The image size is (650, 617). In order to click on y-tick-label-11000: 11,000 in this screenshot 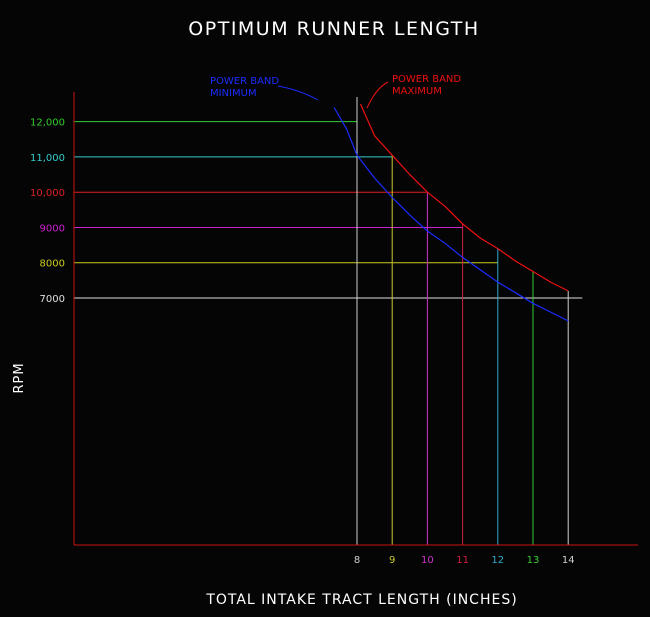, I will do `click(47, 158)`.